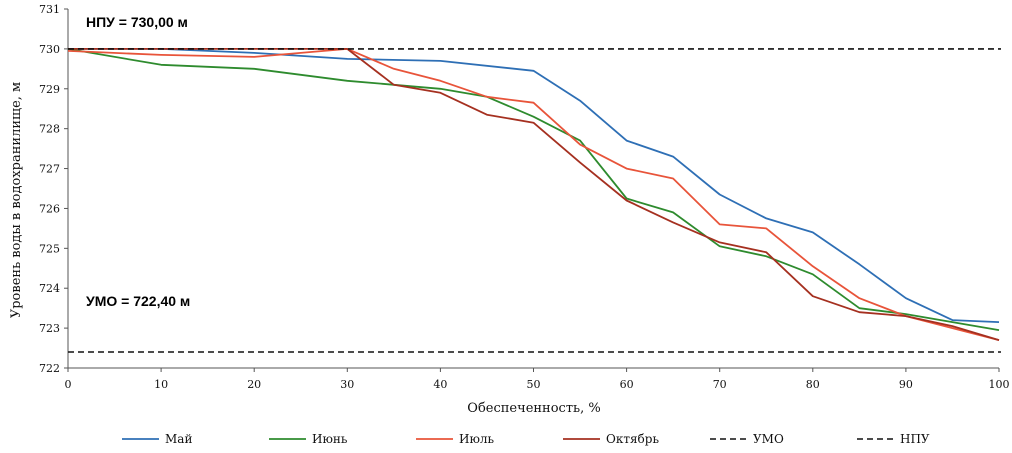 This screenshot has width=1012, height=453. Describe the element at coordinates (999, 384) in the screenshot. I see `x-tick-label: 100` at that location.